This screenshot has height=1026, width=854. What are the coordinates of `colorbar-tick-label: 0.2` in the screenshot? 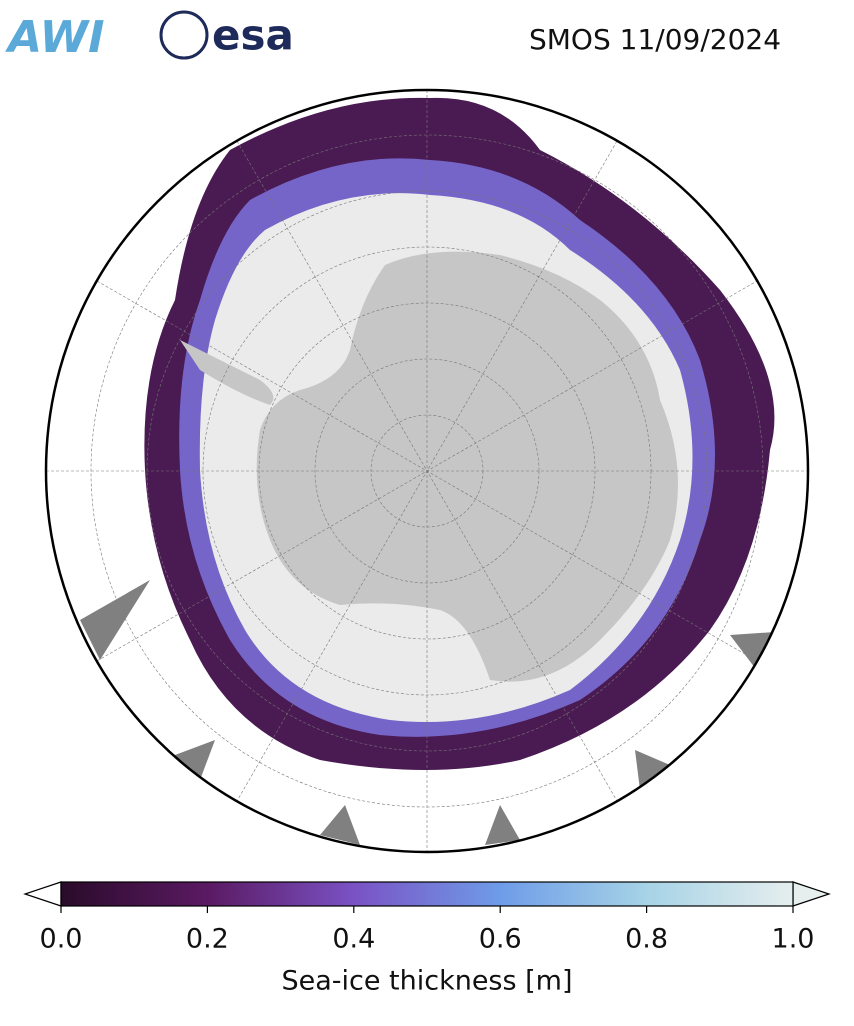 It's located at (207, 939).